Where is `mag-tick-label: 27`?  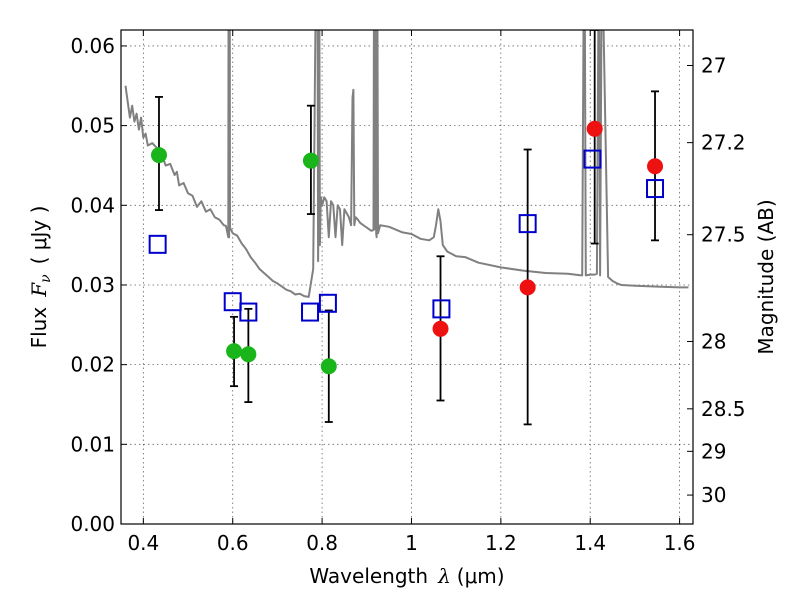
mag-tick-label: 27 is located at coordinates (713, 66).